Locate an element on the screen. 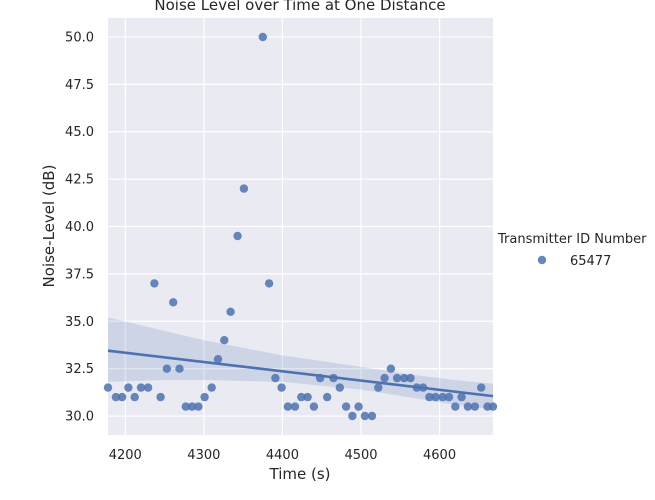 This screenshot has height=500, width=655. legend-marker is located at coordinates (542, 260).